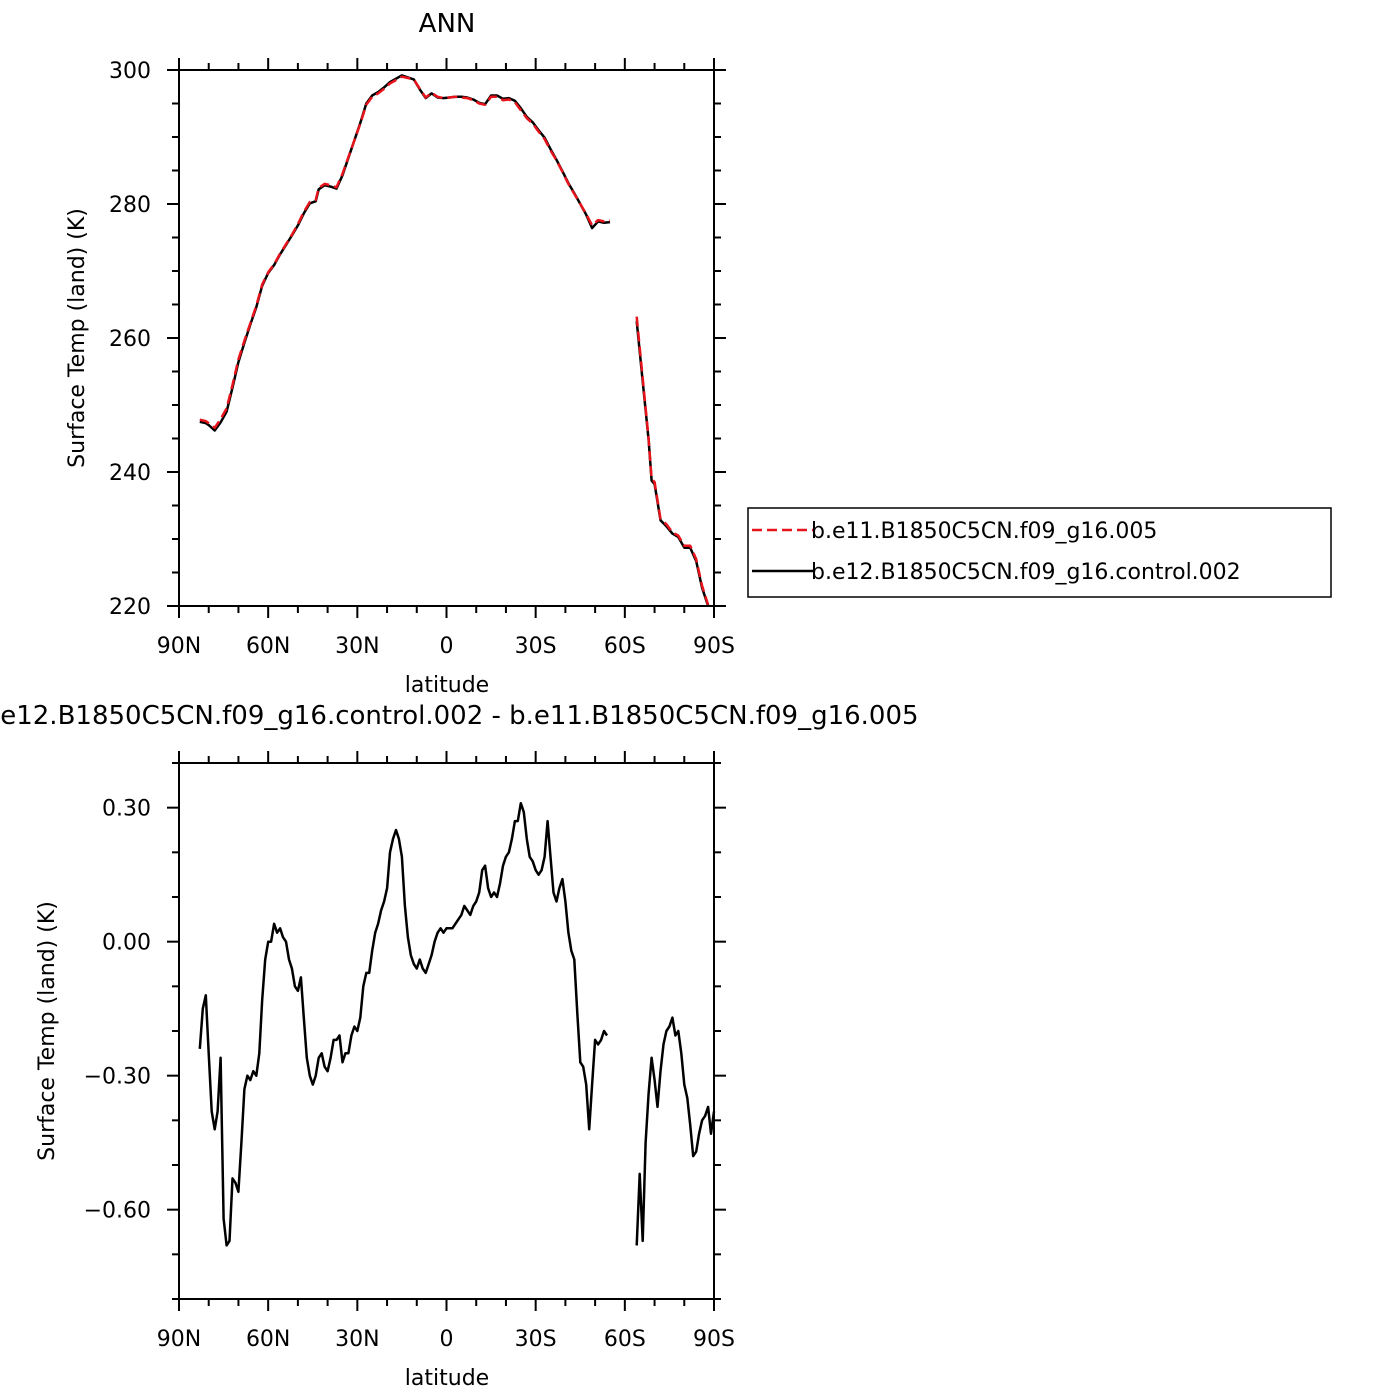  I want to click on bottom-y-tick-label: 0.00, so click(126, 943).